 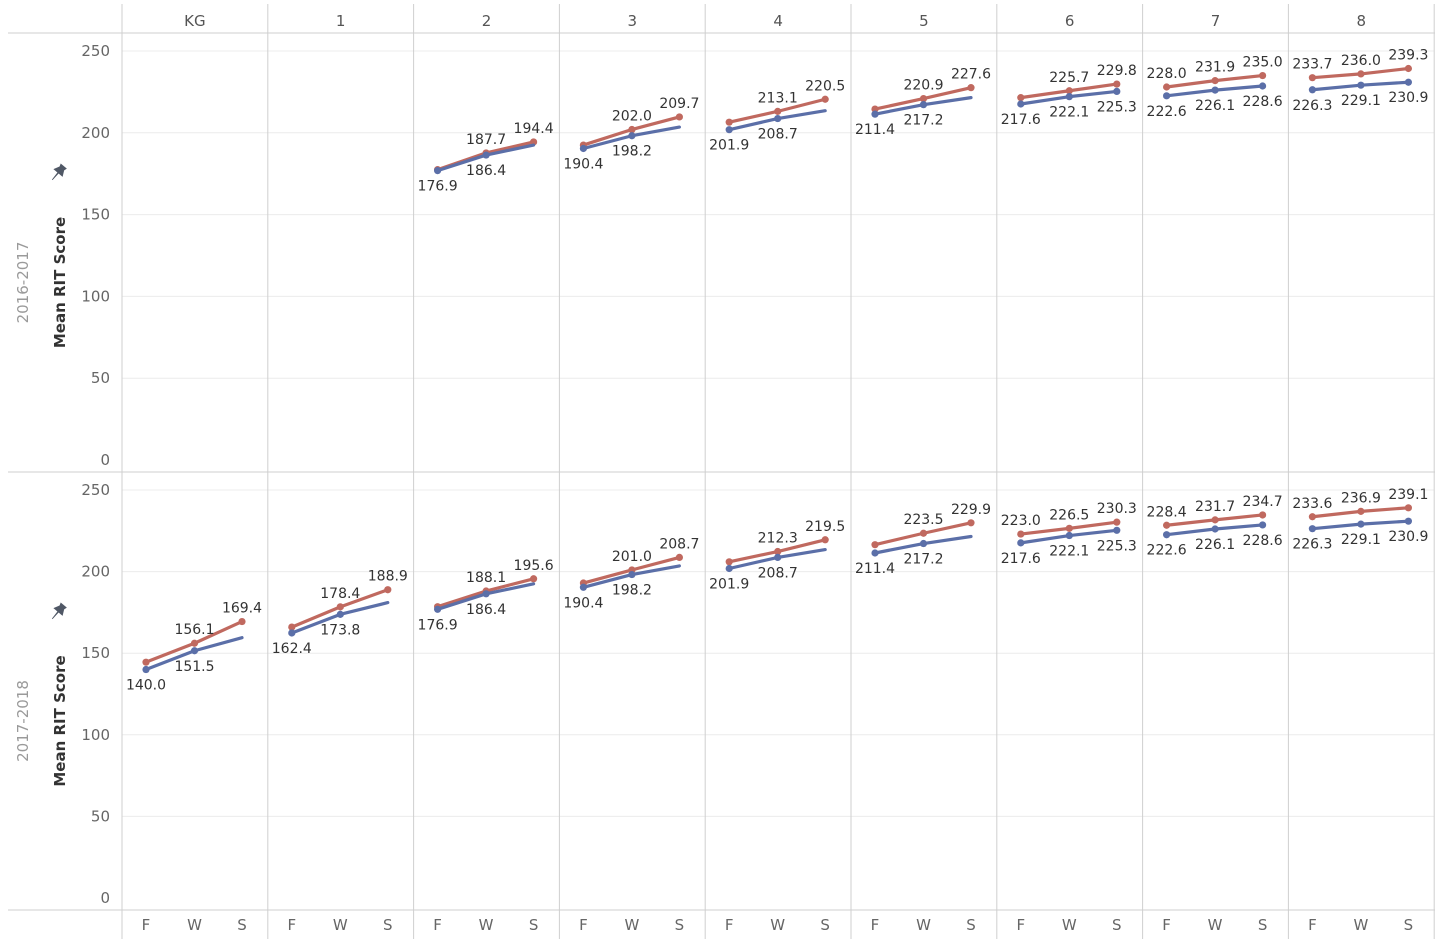 I want to click on data-label: 156.1, so click(x=194, y=630).